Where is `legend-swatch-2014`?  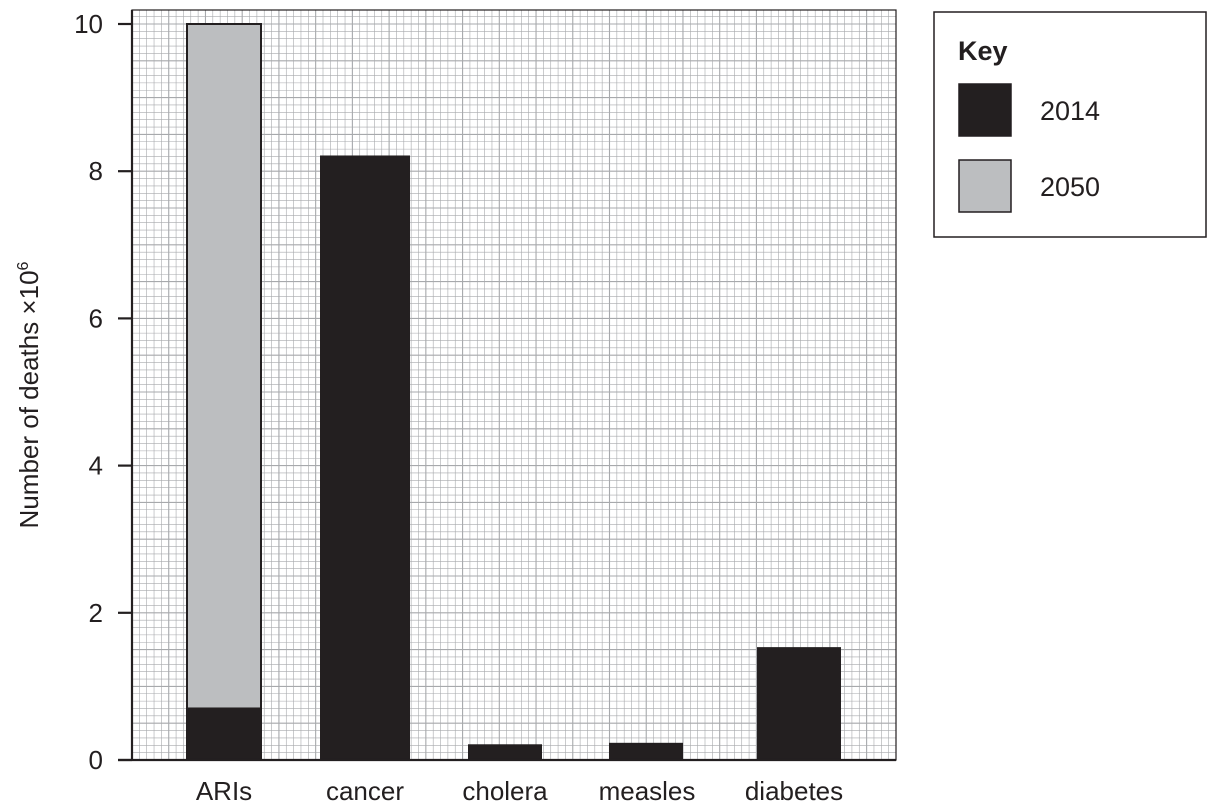
legend-swatch-2014 is located at coordinates (985, 110).